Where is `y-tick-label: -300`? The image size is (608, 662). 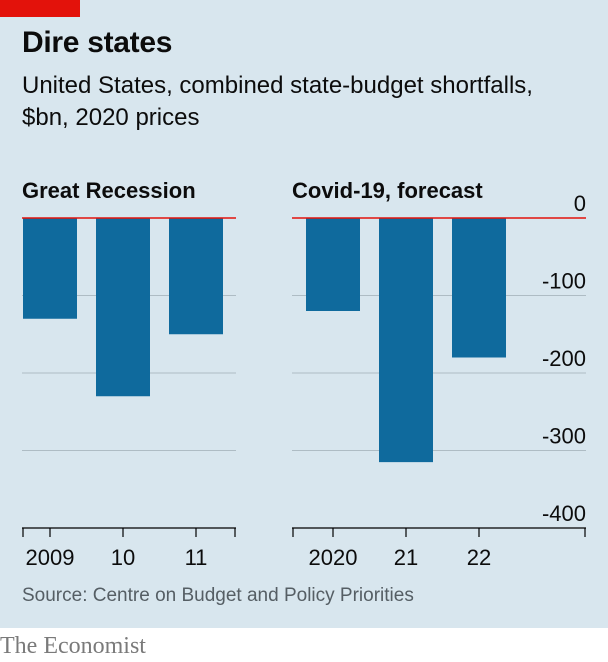
y-tick-label: -300 is located at coordinates (564, 436).